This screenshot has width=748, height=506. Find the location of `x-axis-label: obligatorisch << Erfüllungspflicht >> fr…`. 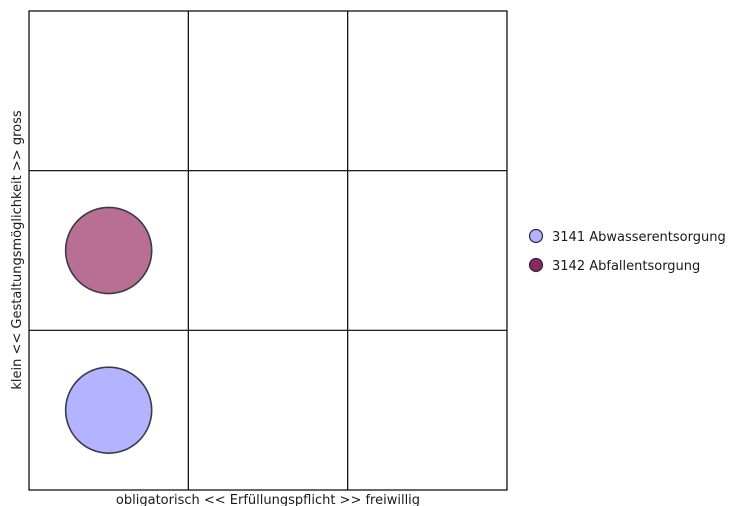

x-axis-label: obligatorisch << Erfüllungspflicht >> fr… is located at coordinates (268, 499).